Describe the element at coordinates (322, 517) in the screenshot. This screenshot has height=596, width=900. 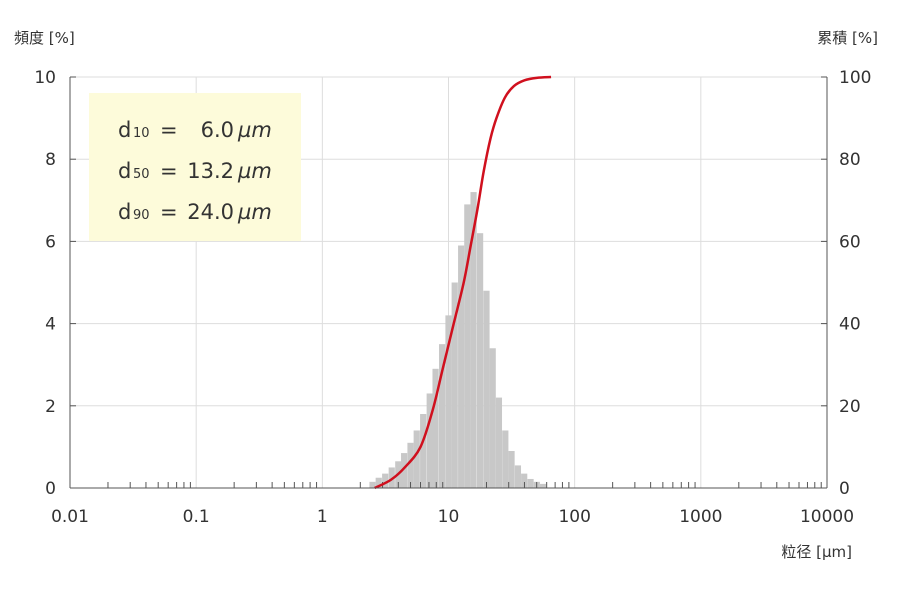
I see `x-tick-label: 1` at that location.